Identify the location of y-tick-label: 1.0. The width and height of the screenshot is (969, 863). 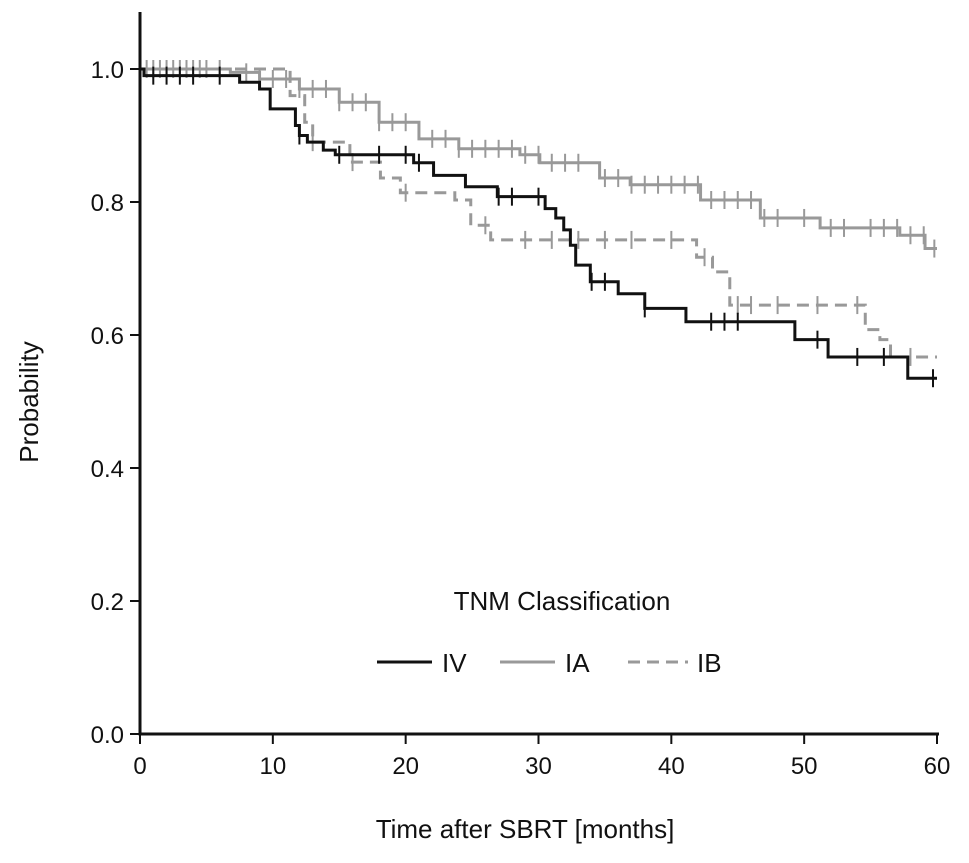
(107, 70).